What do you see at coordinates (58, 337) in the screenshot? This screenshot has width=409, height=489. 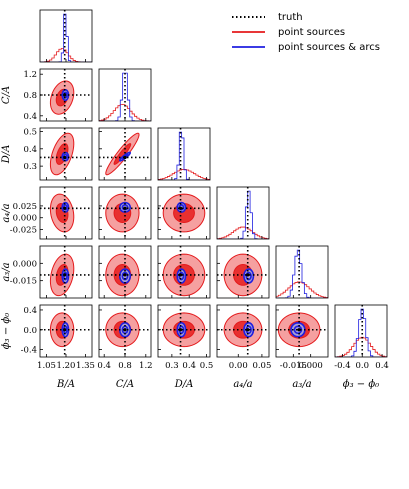 I see `panel-param-vs-b-a: 1.05 1.20 1.35 -0.4 0.0 0.4` at bounding box center [58, 337].